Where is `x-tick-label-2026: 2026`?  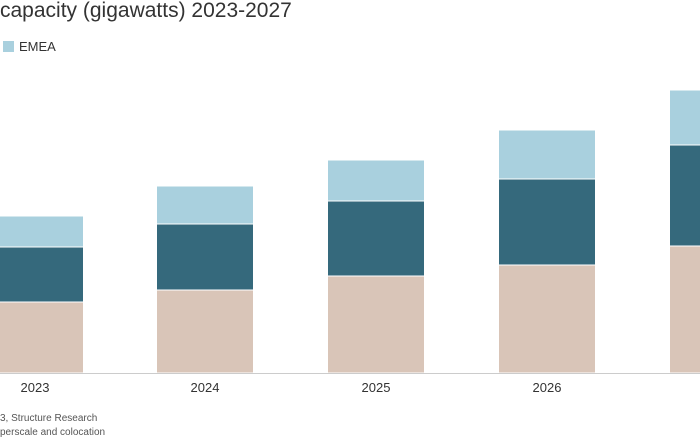
x-tick-label-2026: 2026 is located at coordinates (547, 387).